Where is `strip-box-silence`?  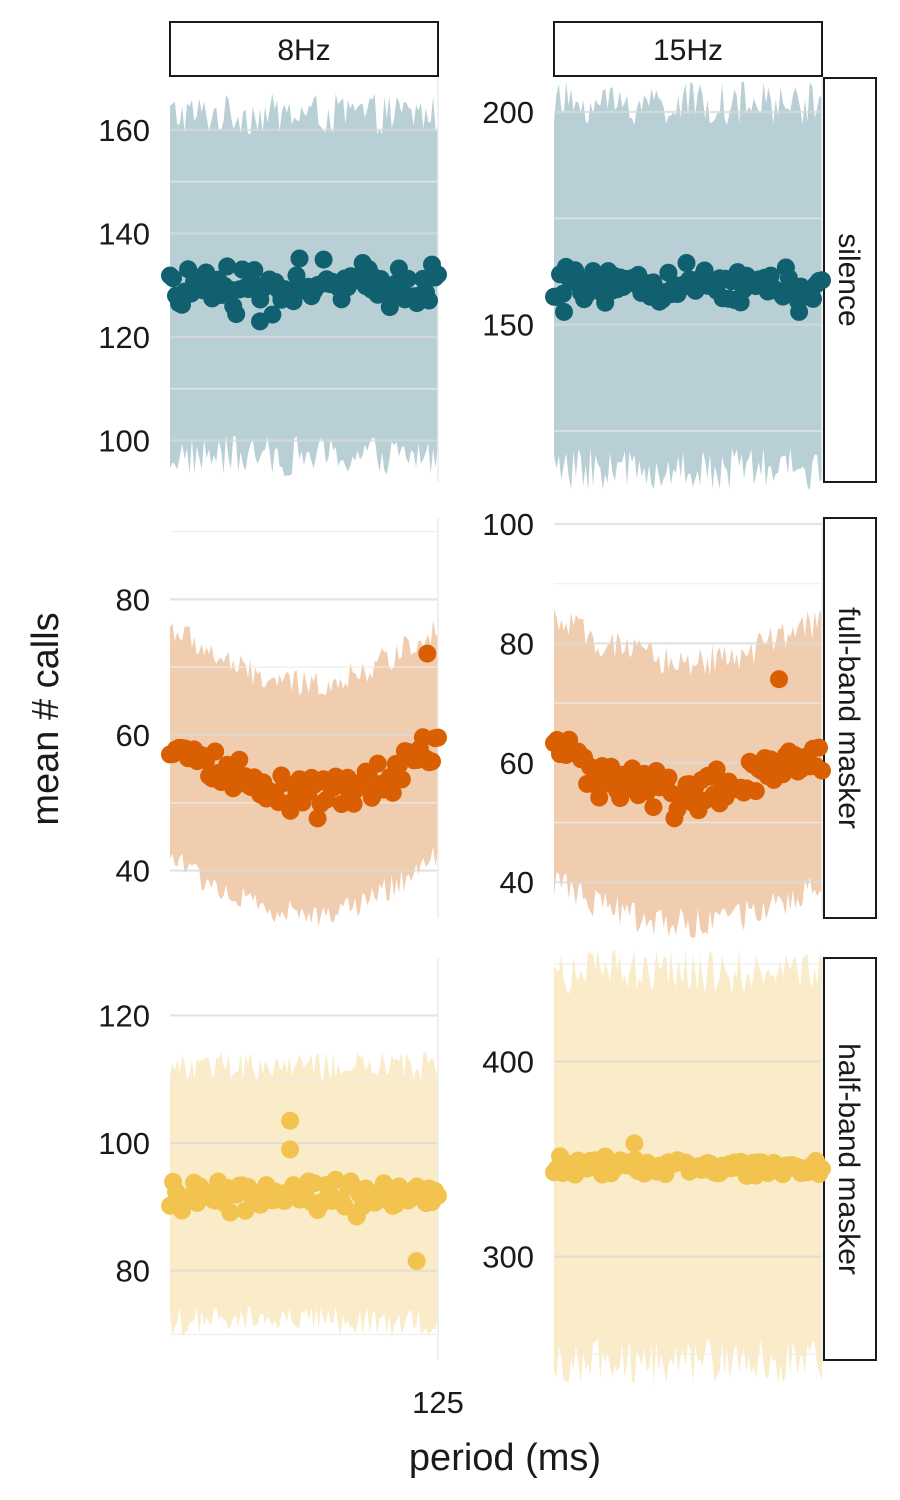
strip-box-silence is located at coordinates (850, 280).